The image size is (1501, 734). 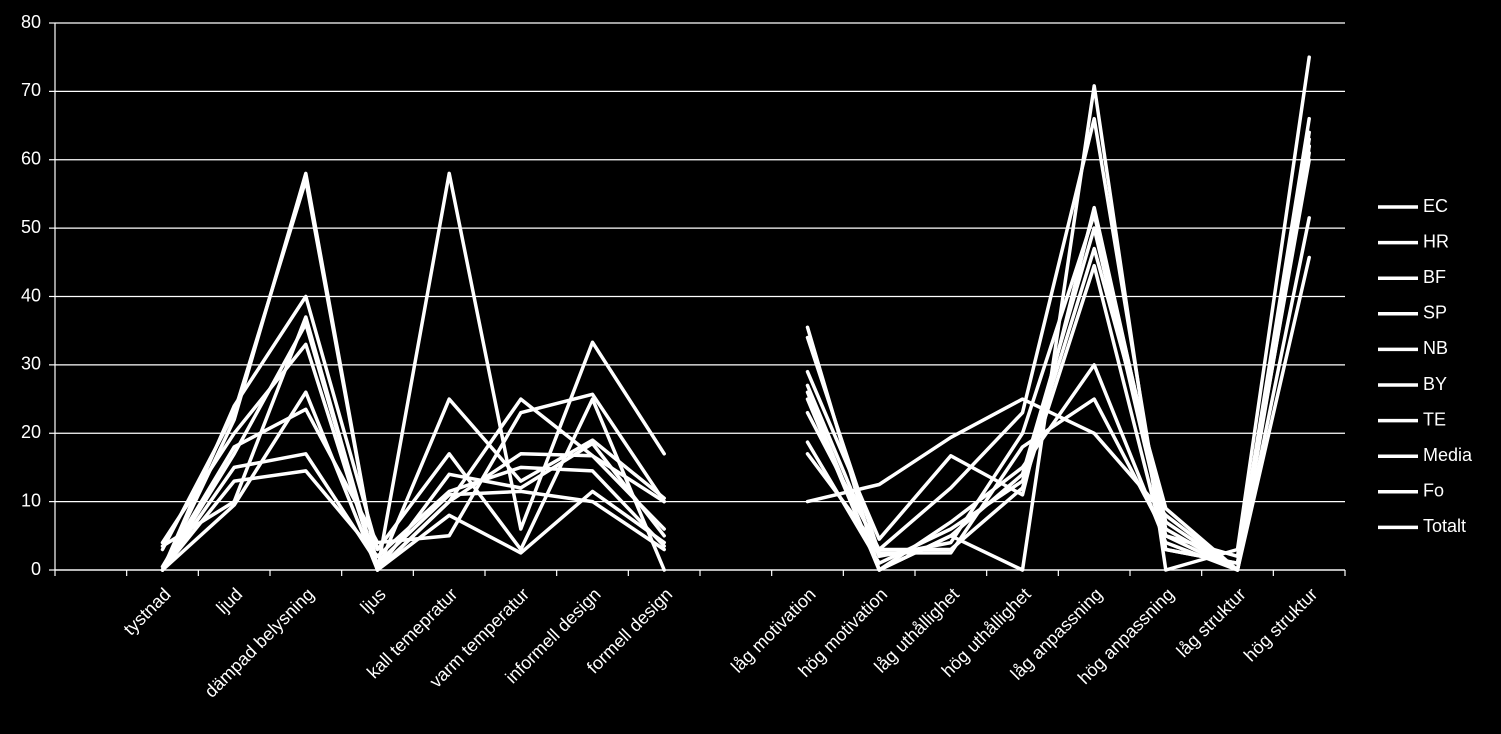 What do you see at coordinates (1280, 624) in the screenshot?
I see `x-tick-label: hög struktur` at bounding box center [1280, 624].